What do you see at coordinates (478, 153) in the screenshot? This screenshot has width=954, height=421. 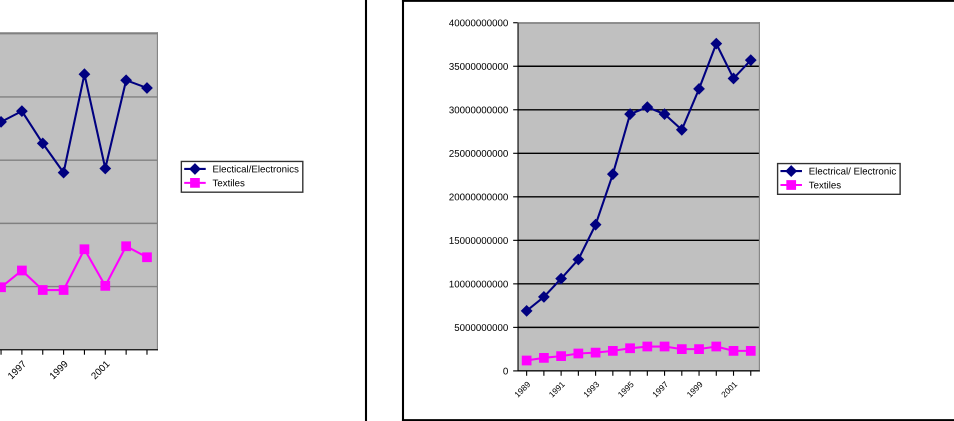 I see `y-tick-label: 25000000000` at bounding box center [478, 153].